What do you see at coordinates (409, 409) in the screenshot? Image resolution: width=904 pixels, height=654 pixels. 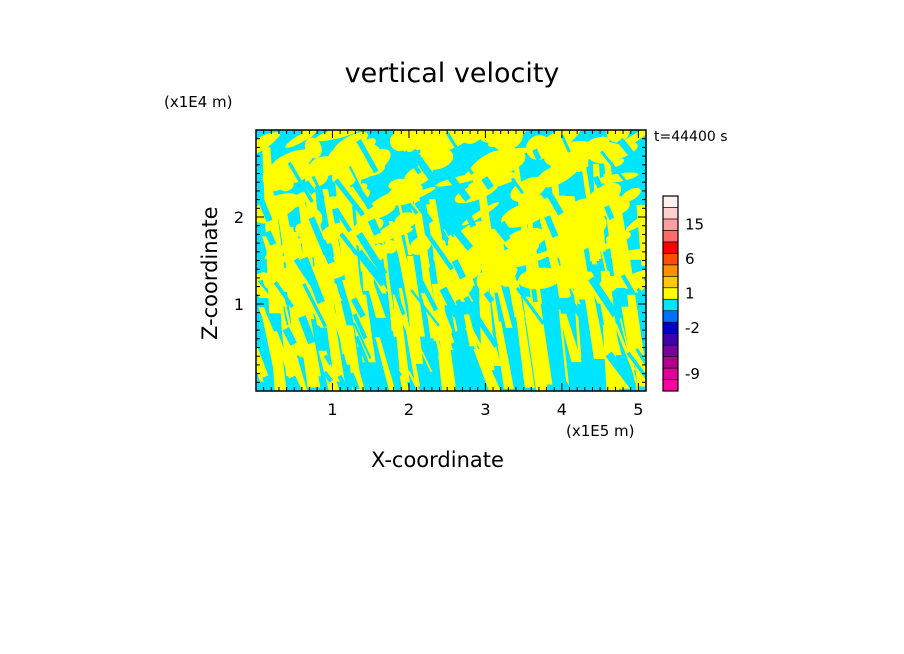 I see `x-tick-label: 2` at bounding box center [409, 409].